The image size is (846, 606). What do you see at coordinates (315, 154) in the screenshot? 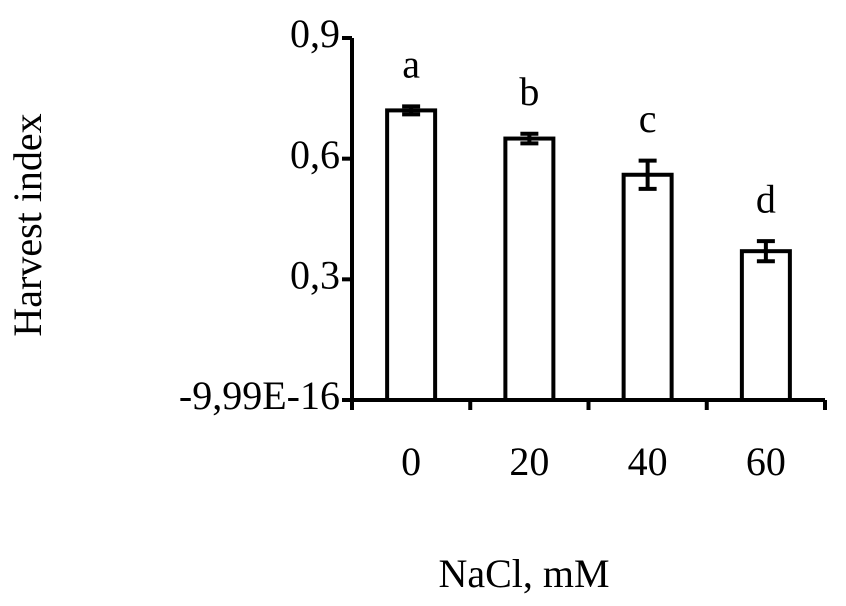
I see `y-tick-label: 0,6` at bounding box center [315, 154].